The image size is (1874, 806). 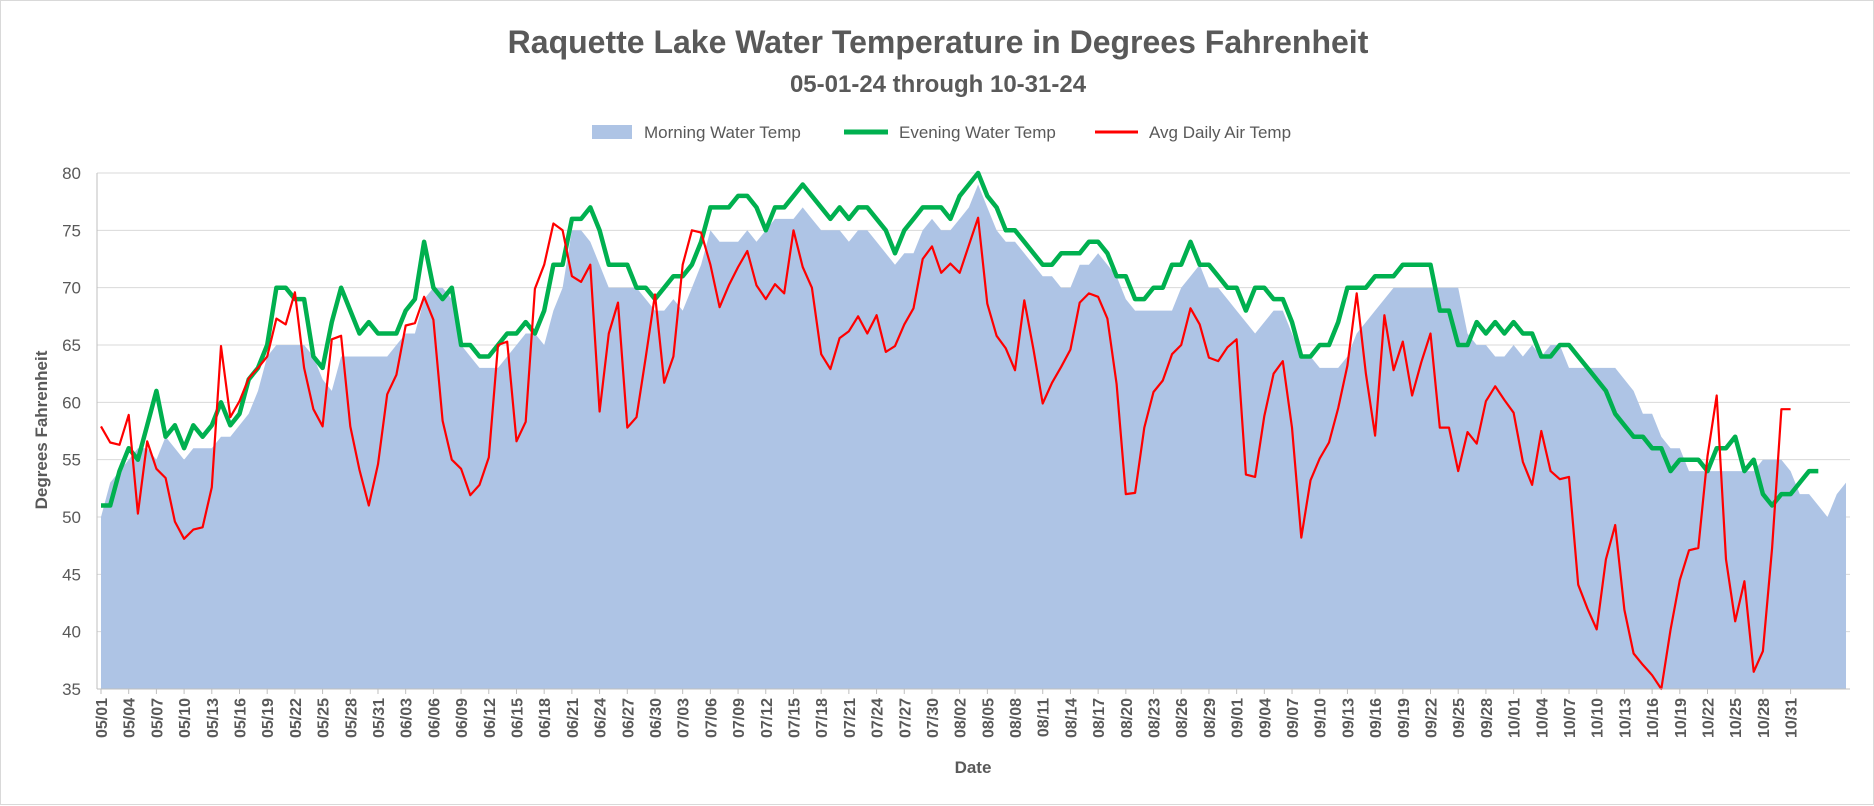 I want to click on x-tick-label: 08/02, so click(x=961, y=718).